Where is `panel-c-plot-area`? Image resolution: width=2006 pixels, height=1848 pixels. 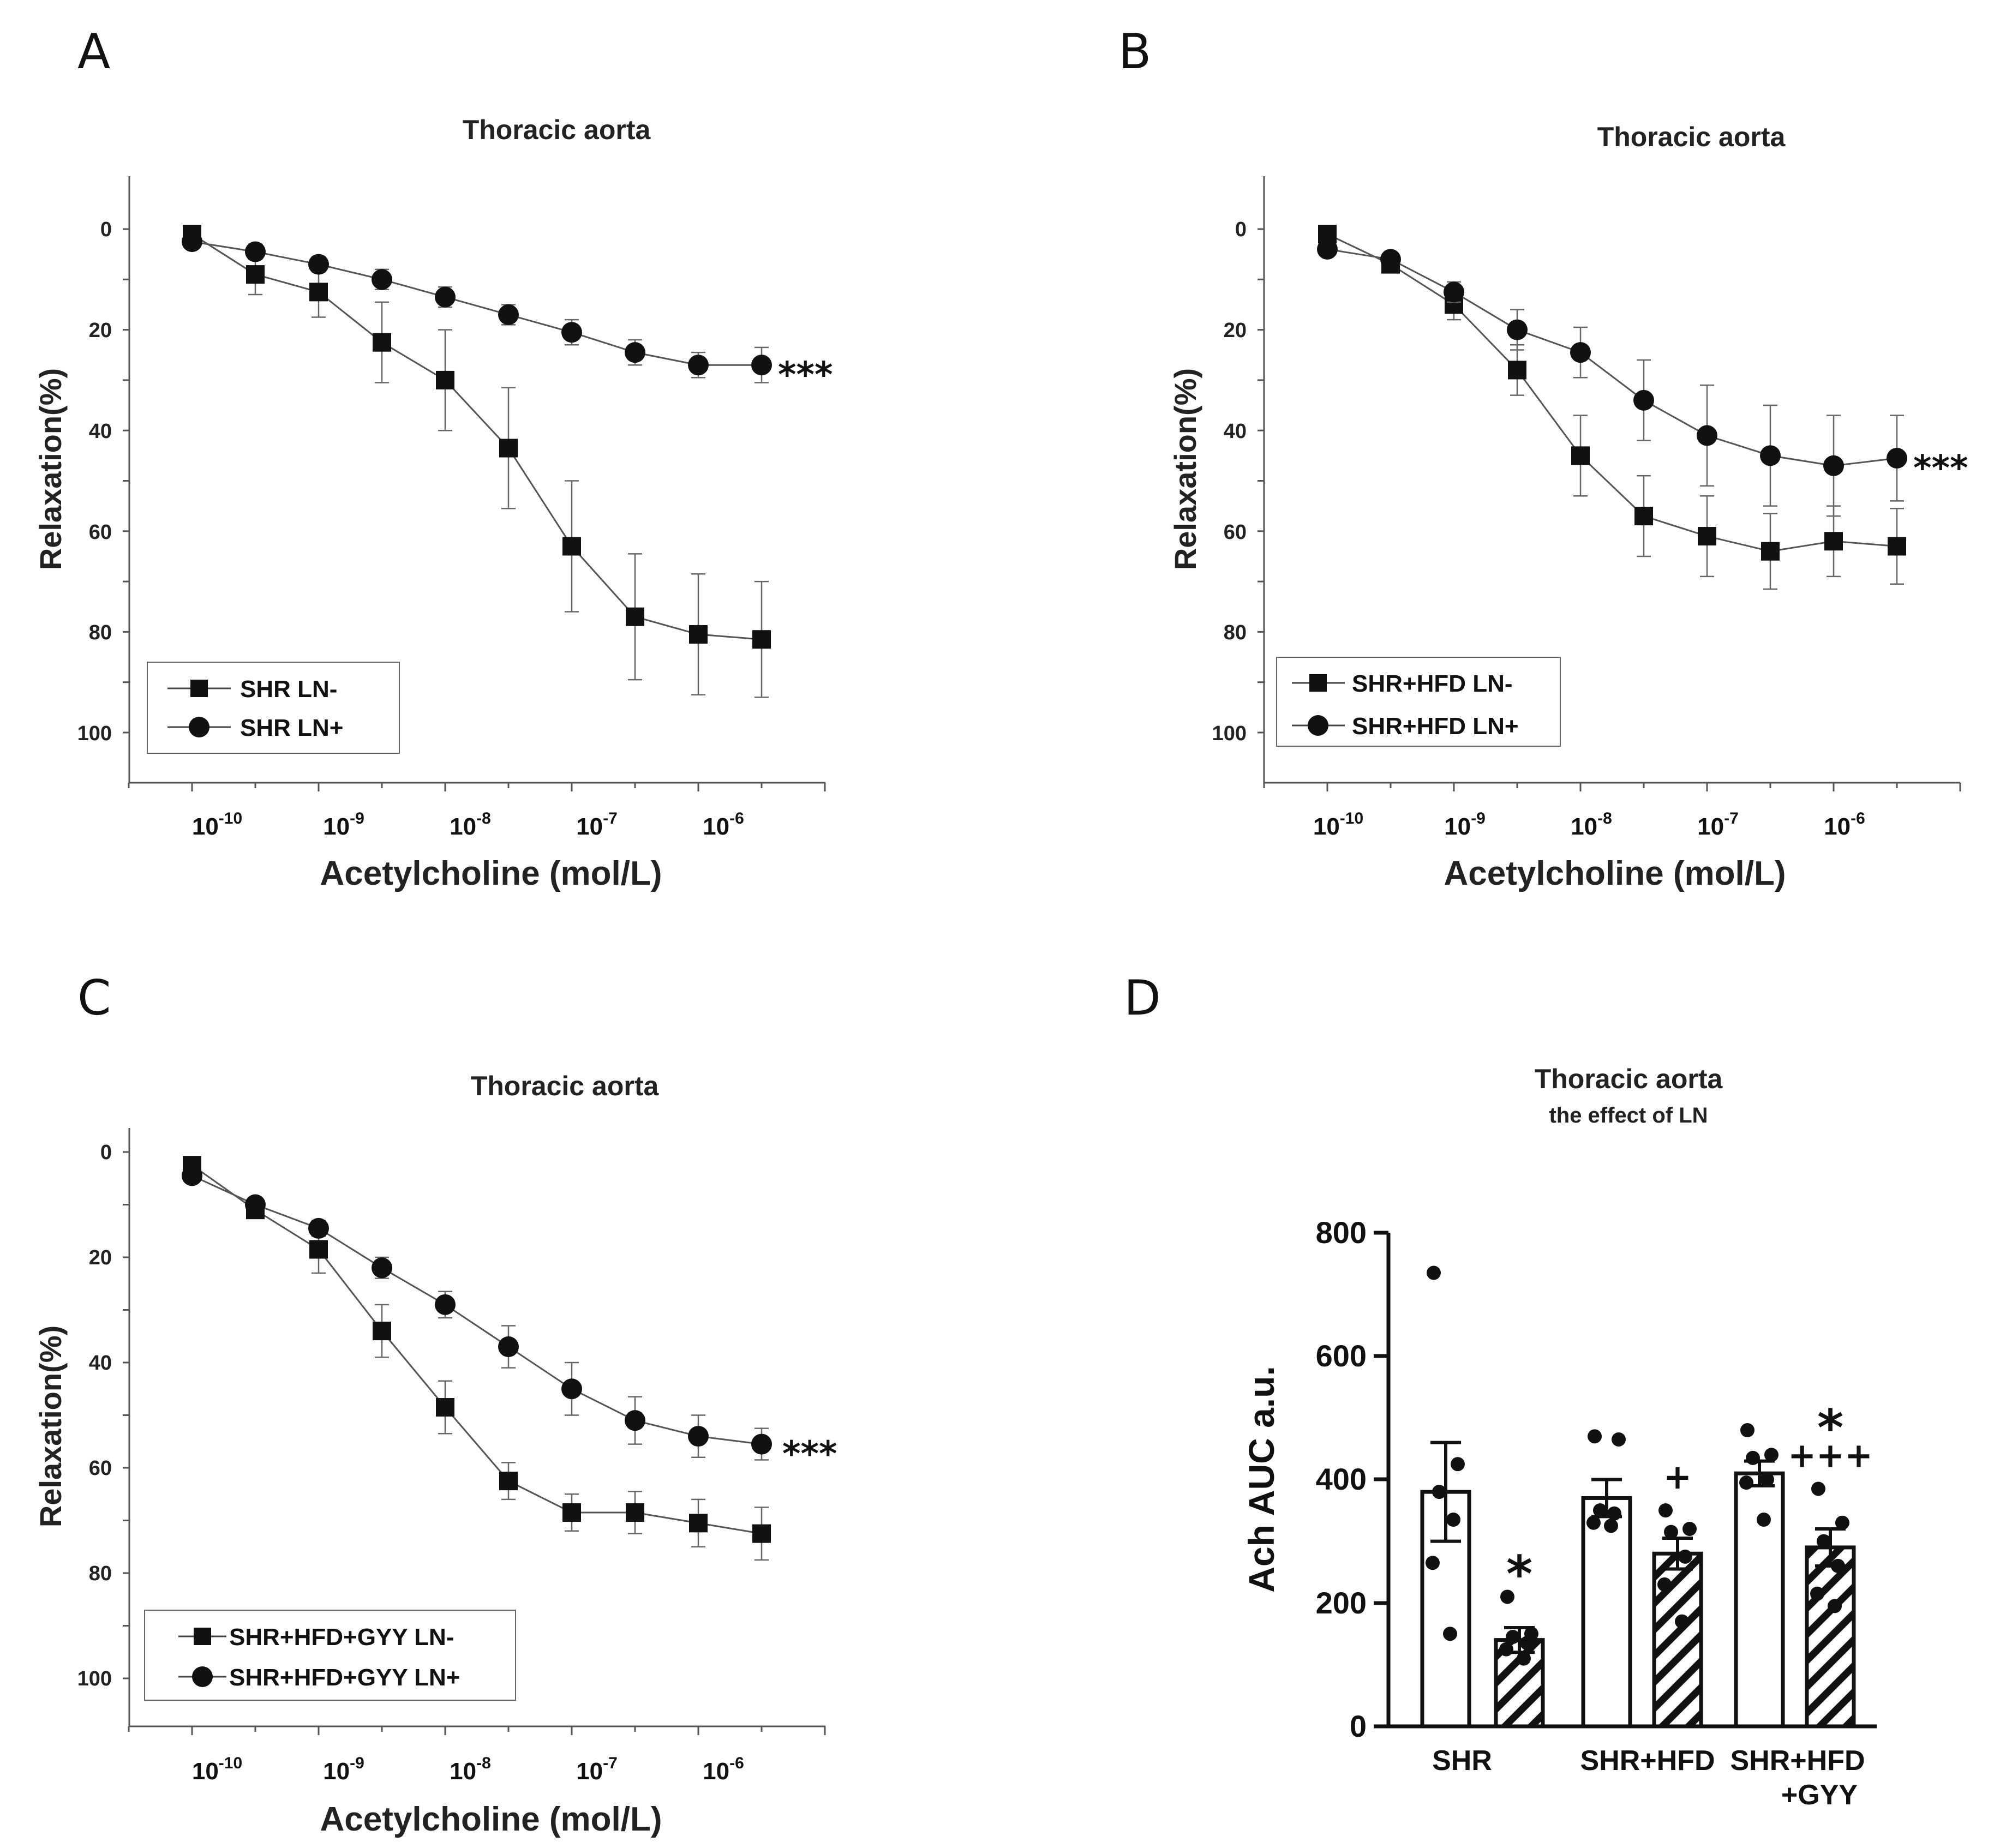
panel-c-plot-area is located at coordinates (475, 1443).